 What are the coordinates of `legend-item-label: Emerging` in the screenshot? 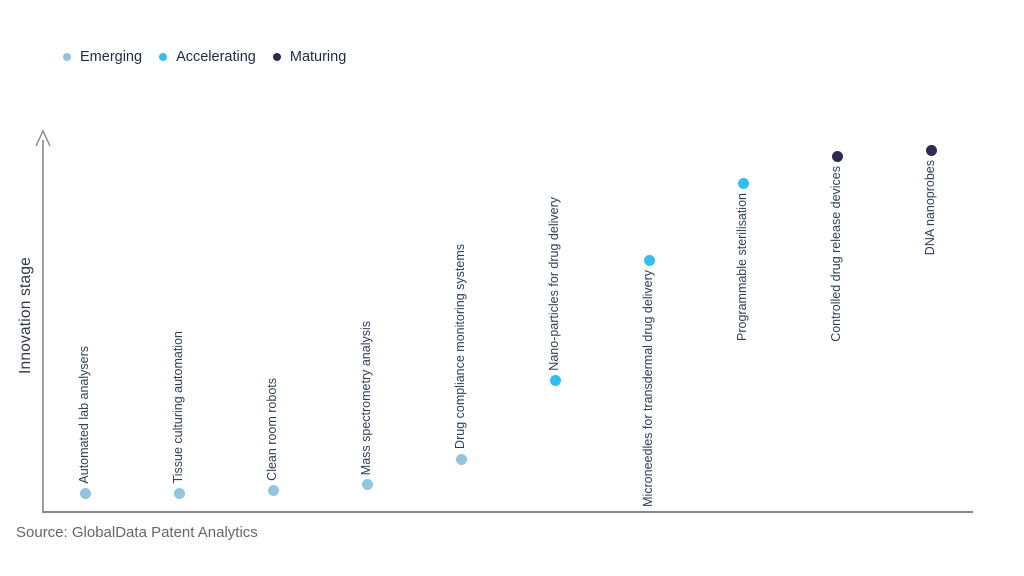 It's located at (111, 57).